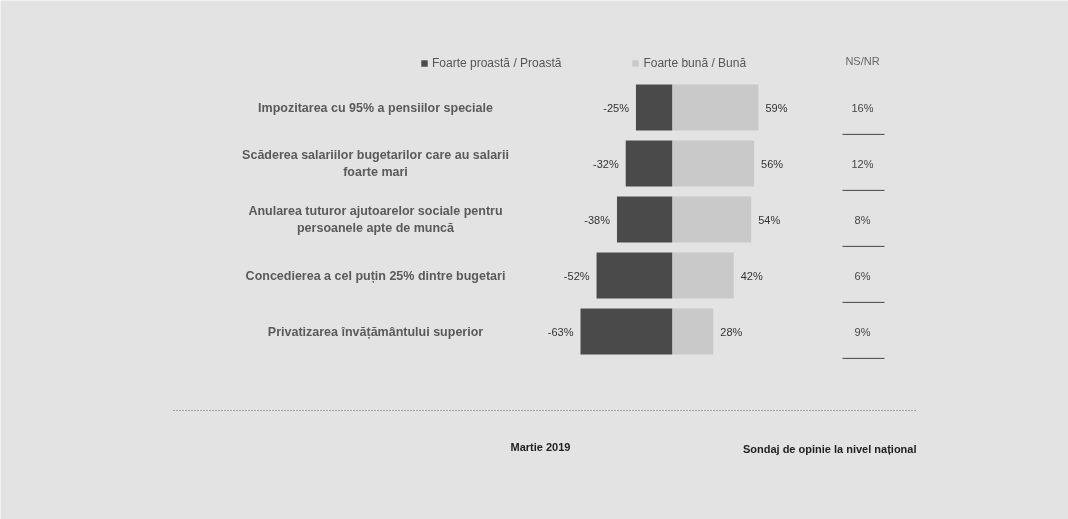 The height and width of the screenshot is (519, 1068). I want to click on y-tick-label: Concedierea a cel puțin 25% dintre bugetari, so click(375, 275).